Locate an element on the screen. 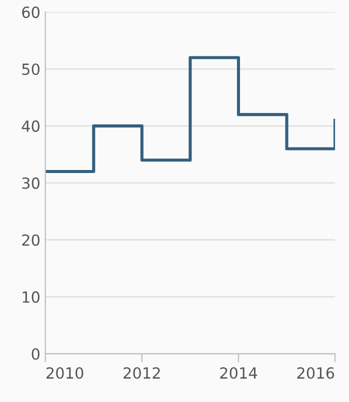  x-tick-label: 2012 is located at coordinates (142, 373).